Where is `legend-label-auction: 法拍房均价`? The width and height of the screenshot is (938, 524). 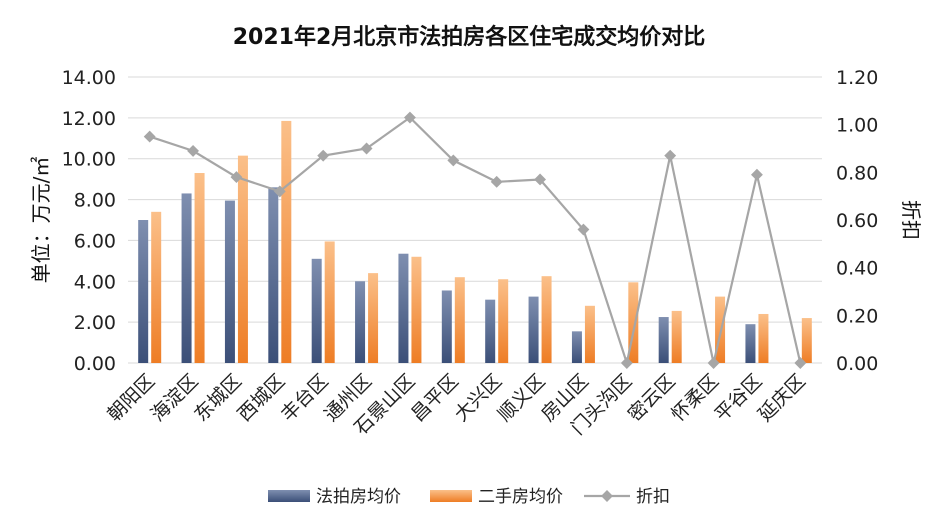
legend-label-auction: 法拍房均价 is located at coordinates (358, 497).